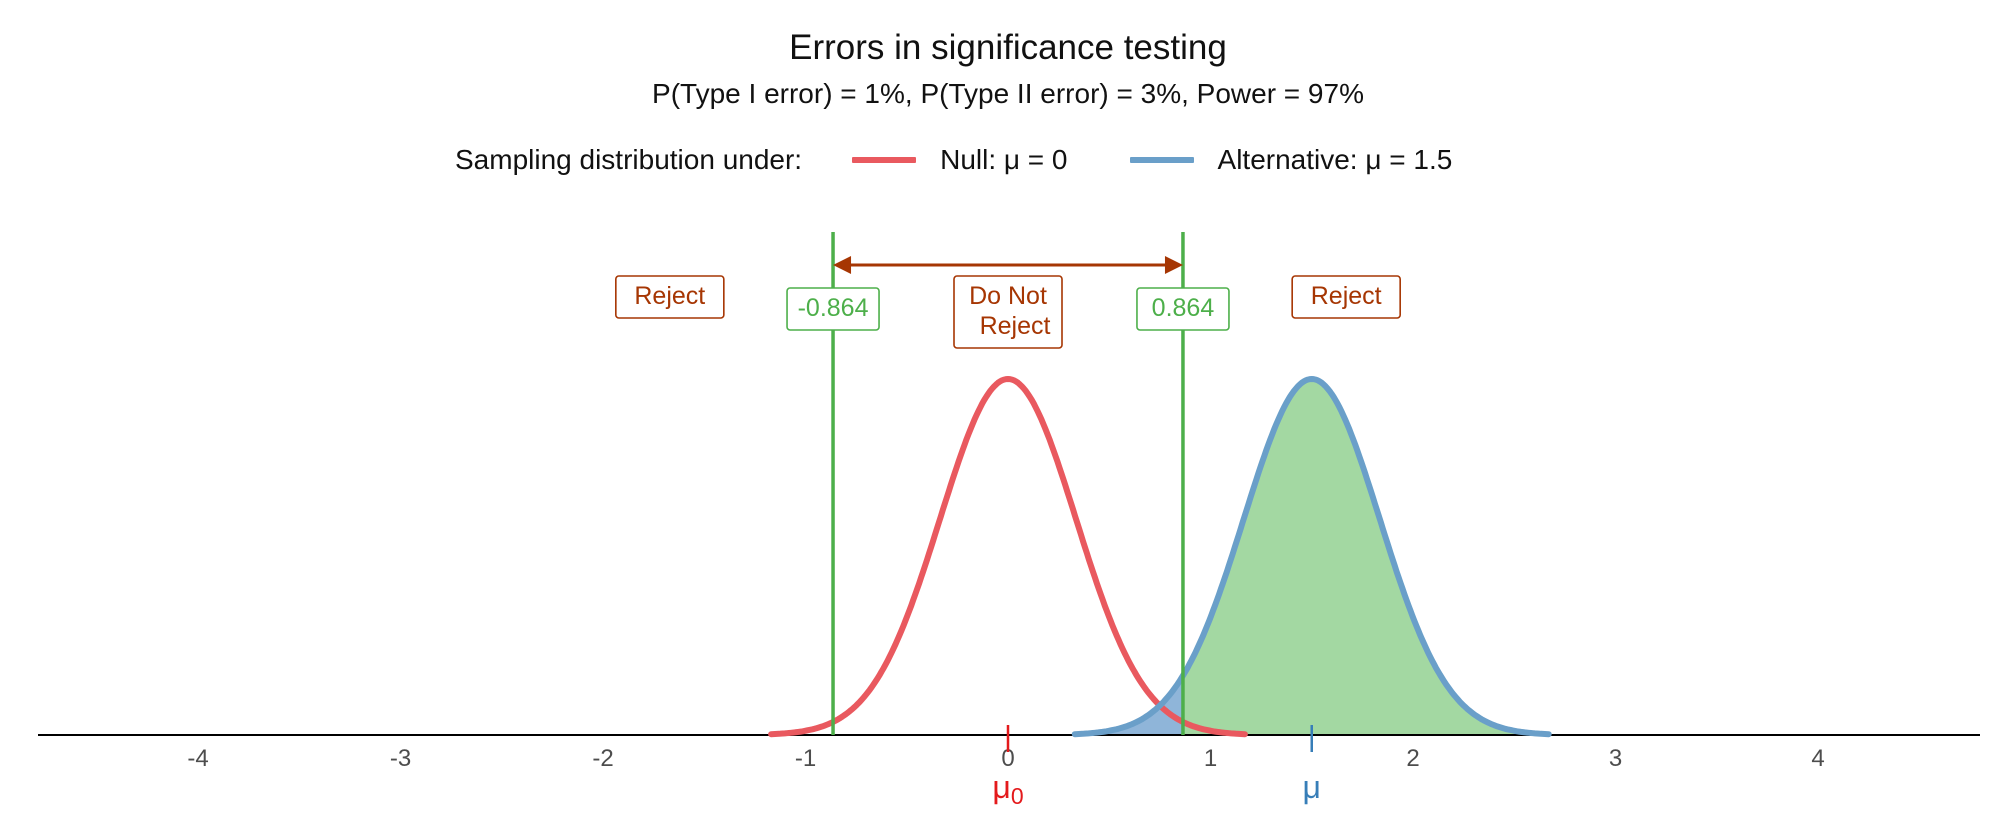 This screenshot has width=2002, height=829. I want to click on region-label-do-not-reject-border, so click(1008, 312).